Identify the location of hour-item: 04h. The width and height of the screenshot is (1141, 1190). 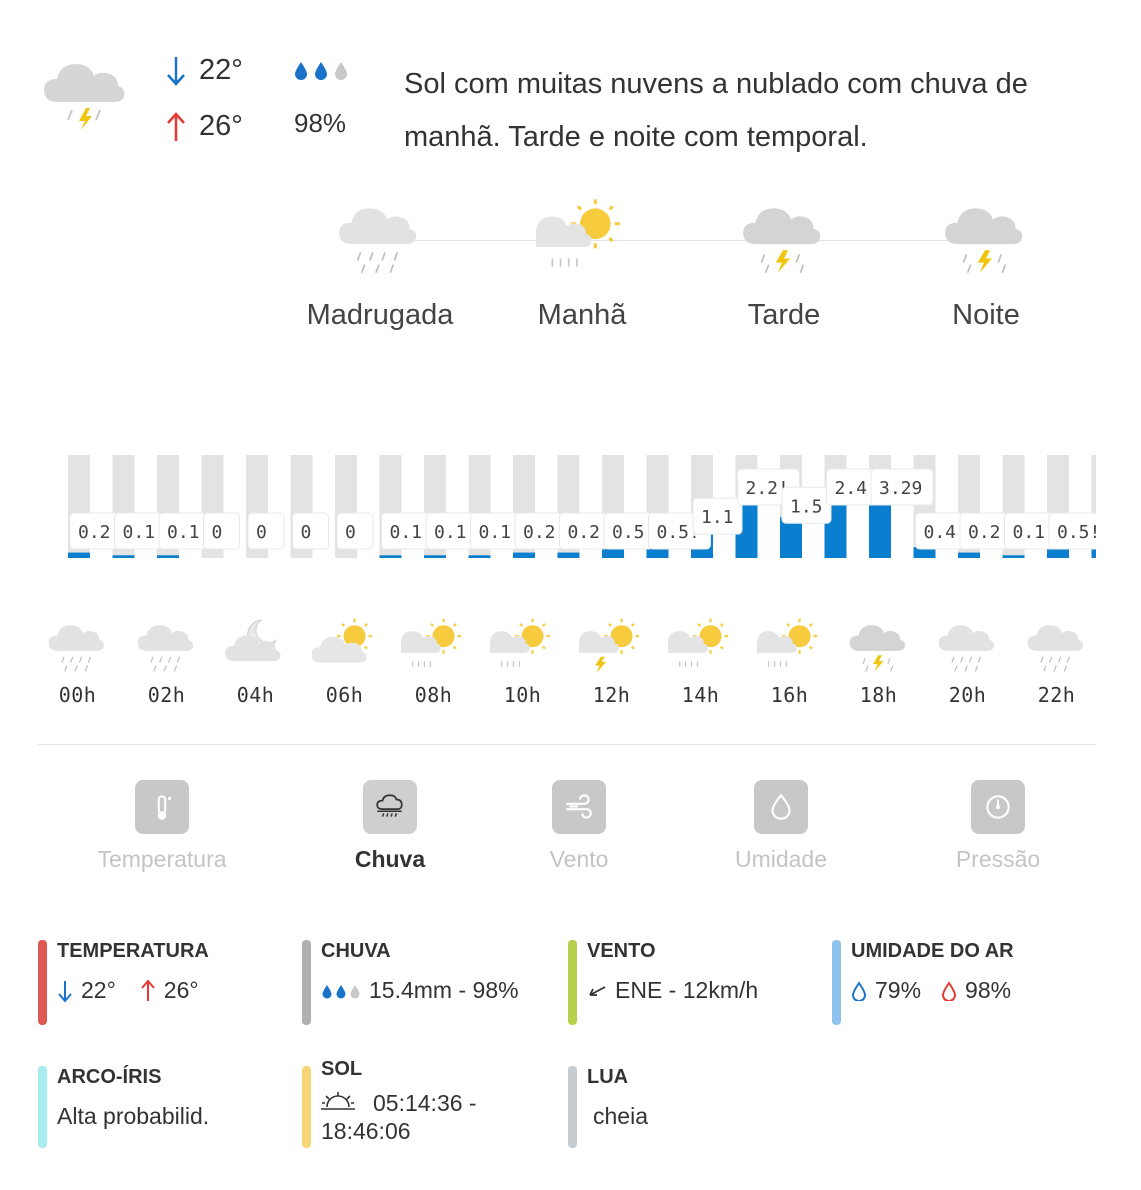
(255, 661).